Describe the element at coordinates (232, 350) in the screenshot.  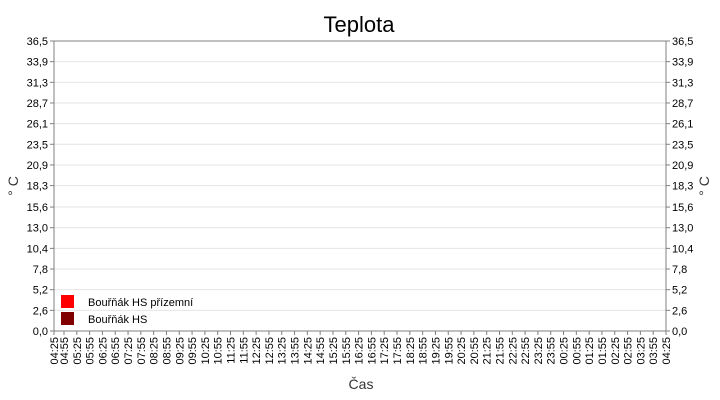
I see `x-tick-label: 11:25` at that location.